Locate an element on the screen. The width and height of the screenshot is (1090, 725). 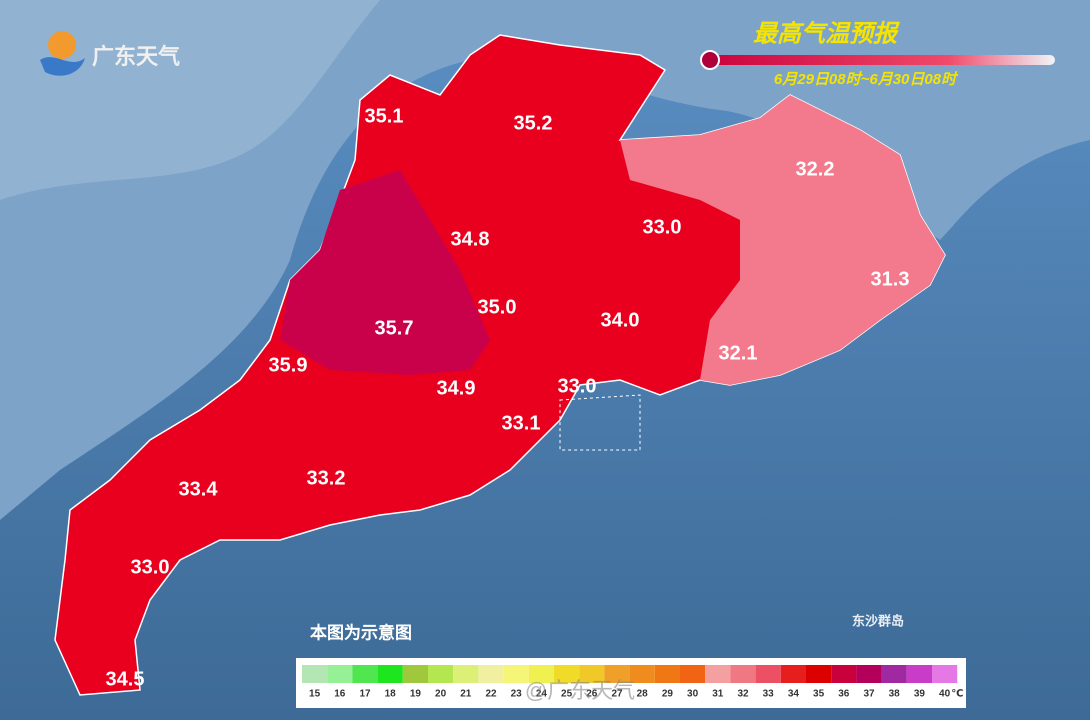
temperature-label: 32.1 is located at coordinates (738, 353).